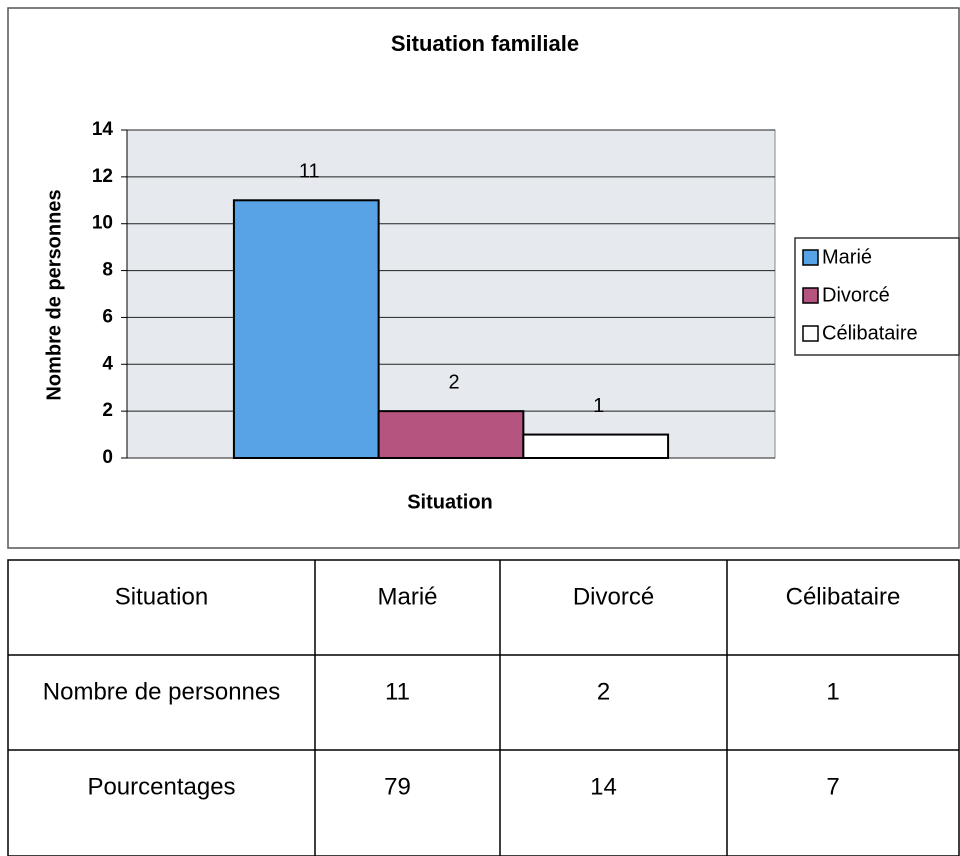 This screenshot has width=960, height=856. What do you see at coordinates (161, 691) in the screenshot?
I see `table-cell: Nombre de personnes` at bounding box center [161, 691].